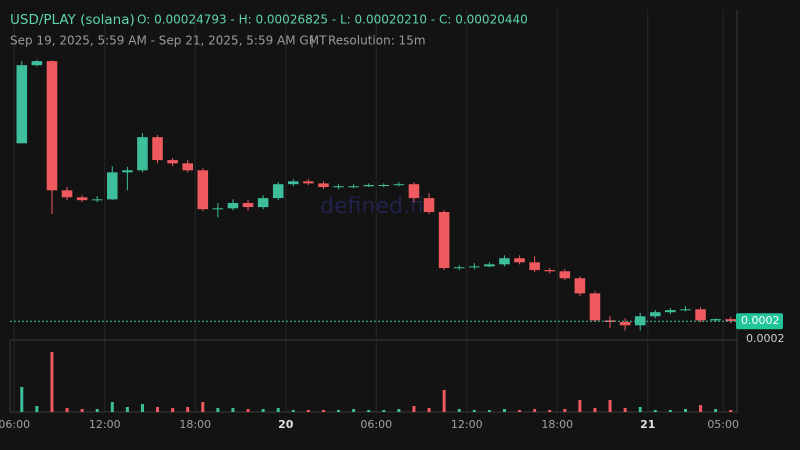 Image resolution: width=800 pixels, height=450 pixels. I want to click on x-tick-label: 06:00, so click(15, 424).